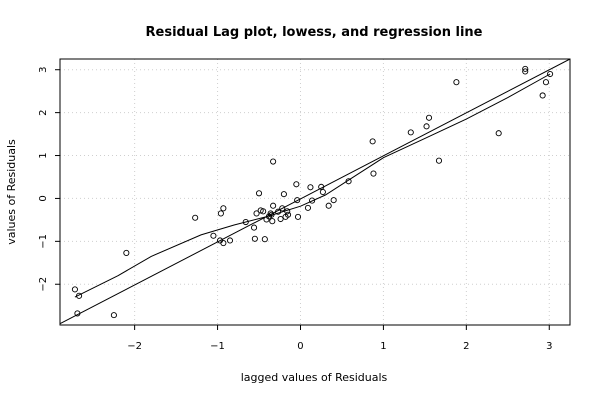 Image resolution: width=599 pixels, height=400 pixels. I want to click on x-tick-label: 2, so click(466, 346).